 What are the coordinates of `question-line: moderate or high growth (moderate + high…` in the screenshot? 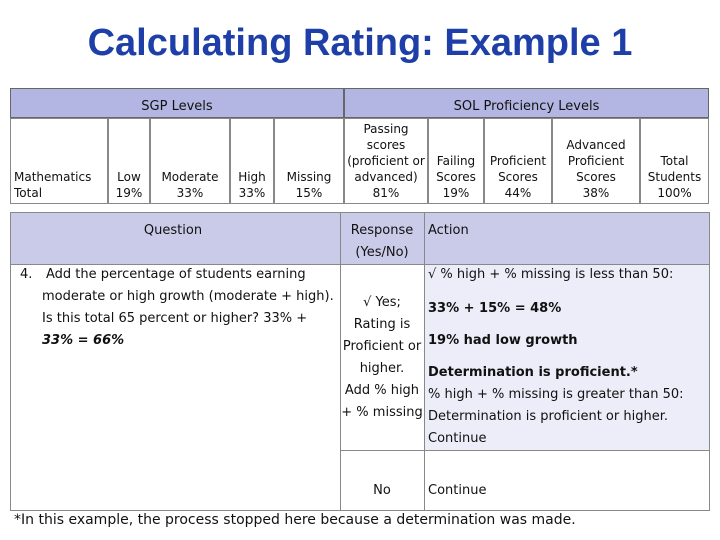 It's located at (188, 296).